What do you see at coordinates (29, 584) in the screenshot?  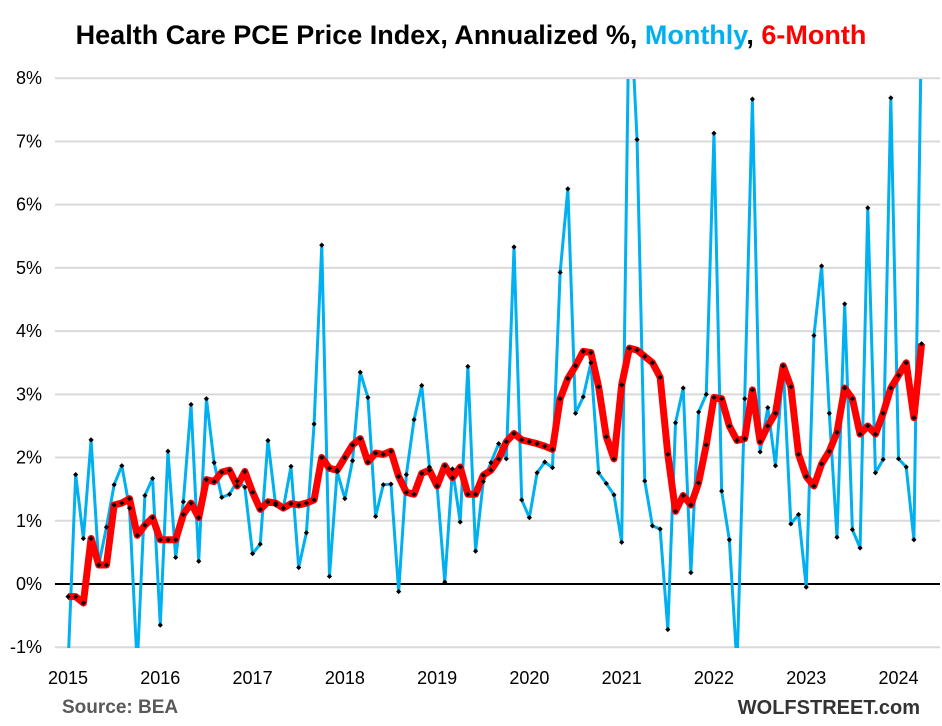 I see `y-tick-label: 0%` at bounding box center [29, 584].